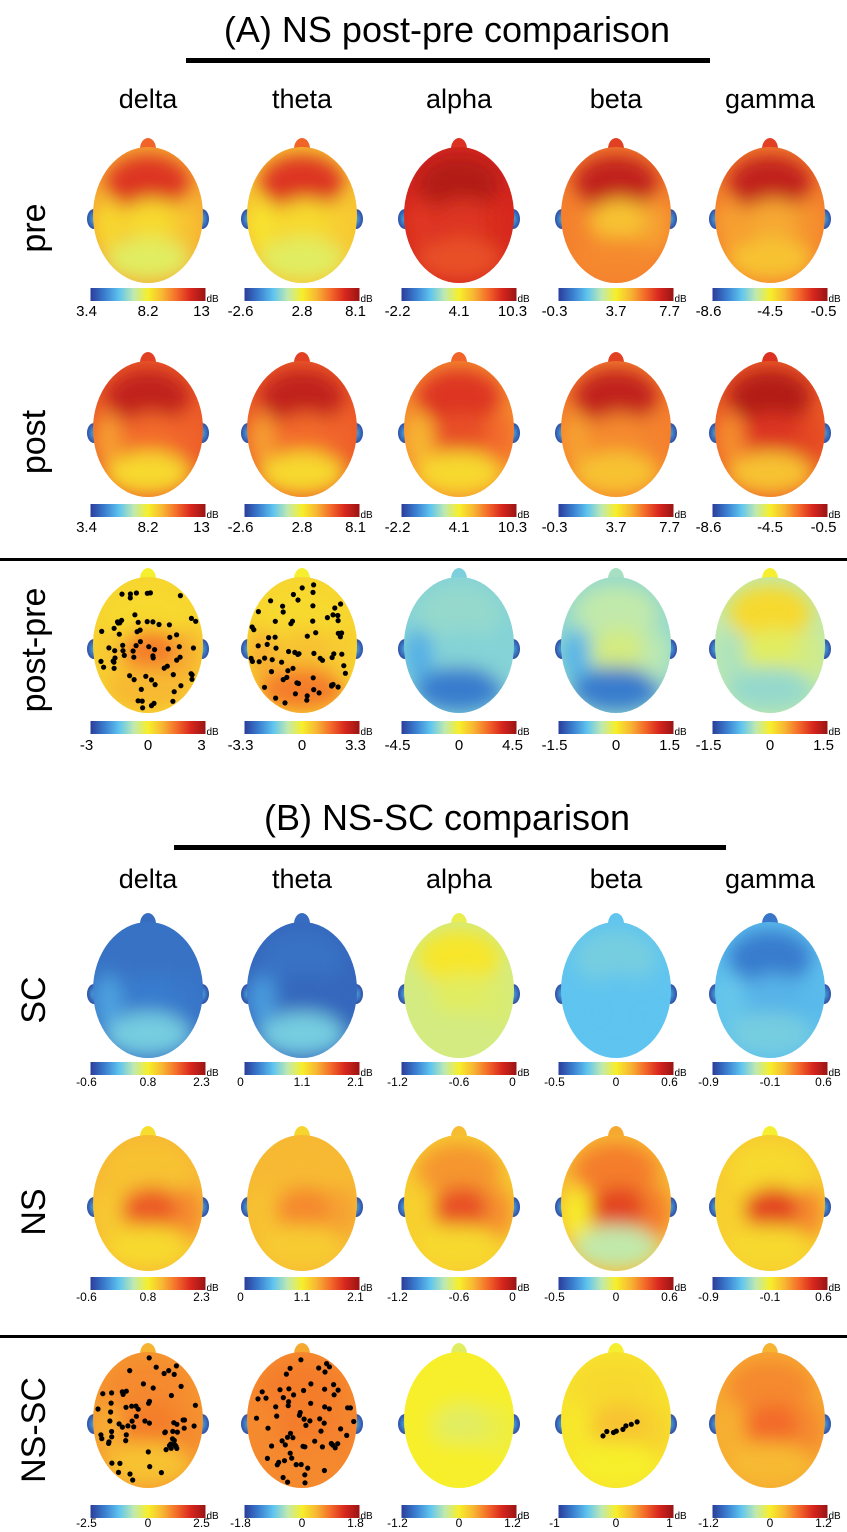 Image resolution: width=847 pixels, height=1532 pixels. Describe the element at coordinates (148, 1297) in the screenshot. I see `colorbar-mid-tick: 0.8` at that location.